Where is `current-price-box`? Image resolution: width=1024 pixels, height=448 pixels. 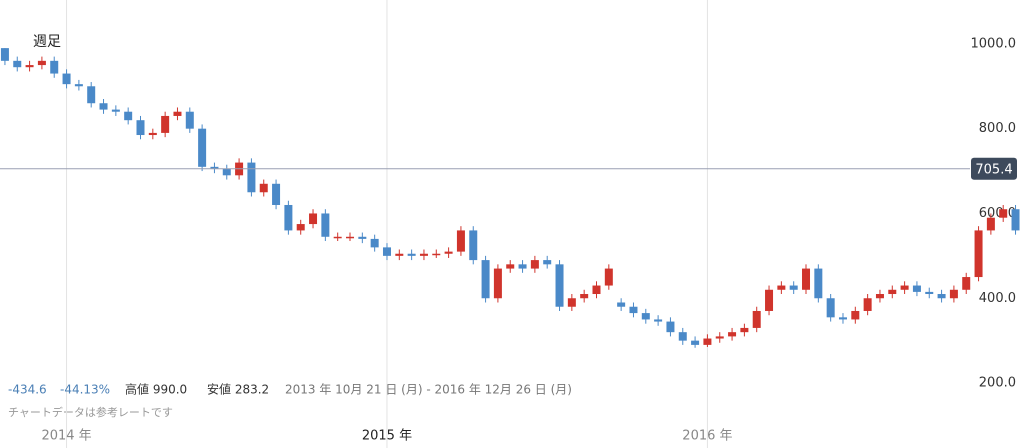
current-price-box is located at coordinates (994, 168).